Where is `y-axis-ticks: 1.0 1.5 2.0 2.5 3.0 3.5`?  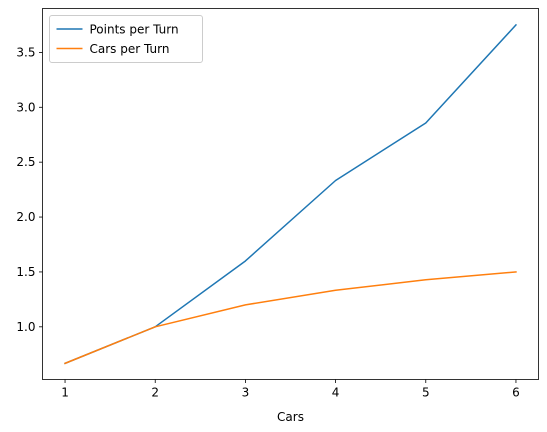
y-axis-ticks: 1.0 1.5 2.0 2.5 3.0 3.5 is located at coordinates (29, 189).